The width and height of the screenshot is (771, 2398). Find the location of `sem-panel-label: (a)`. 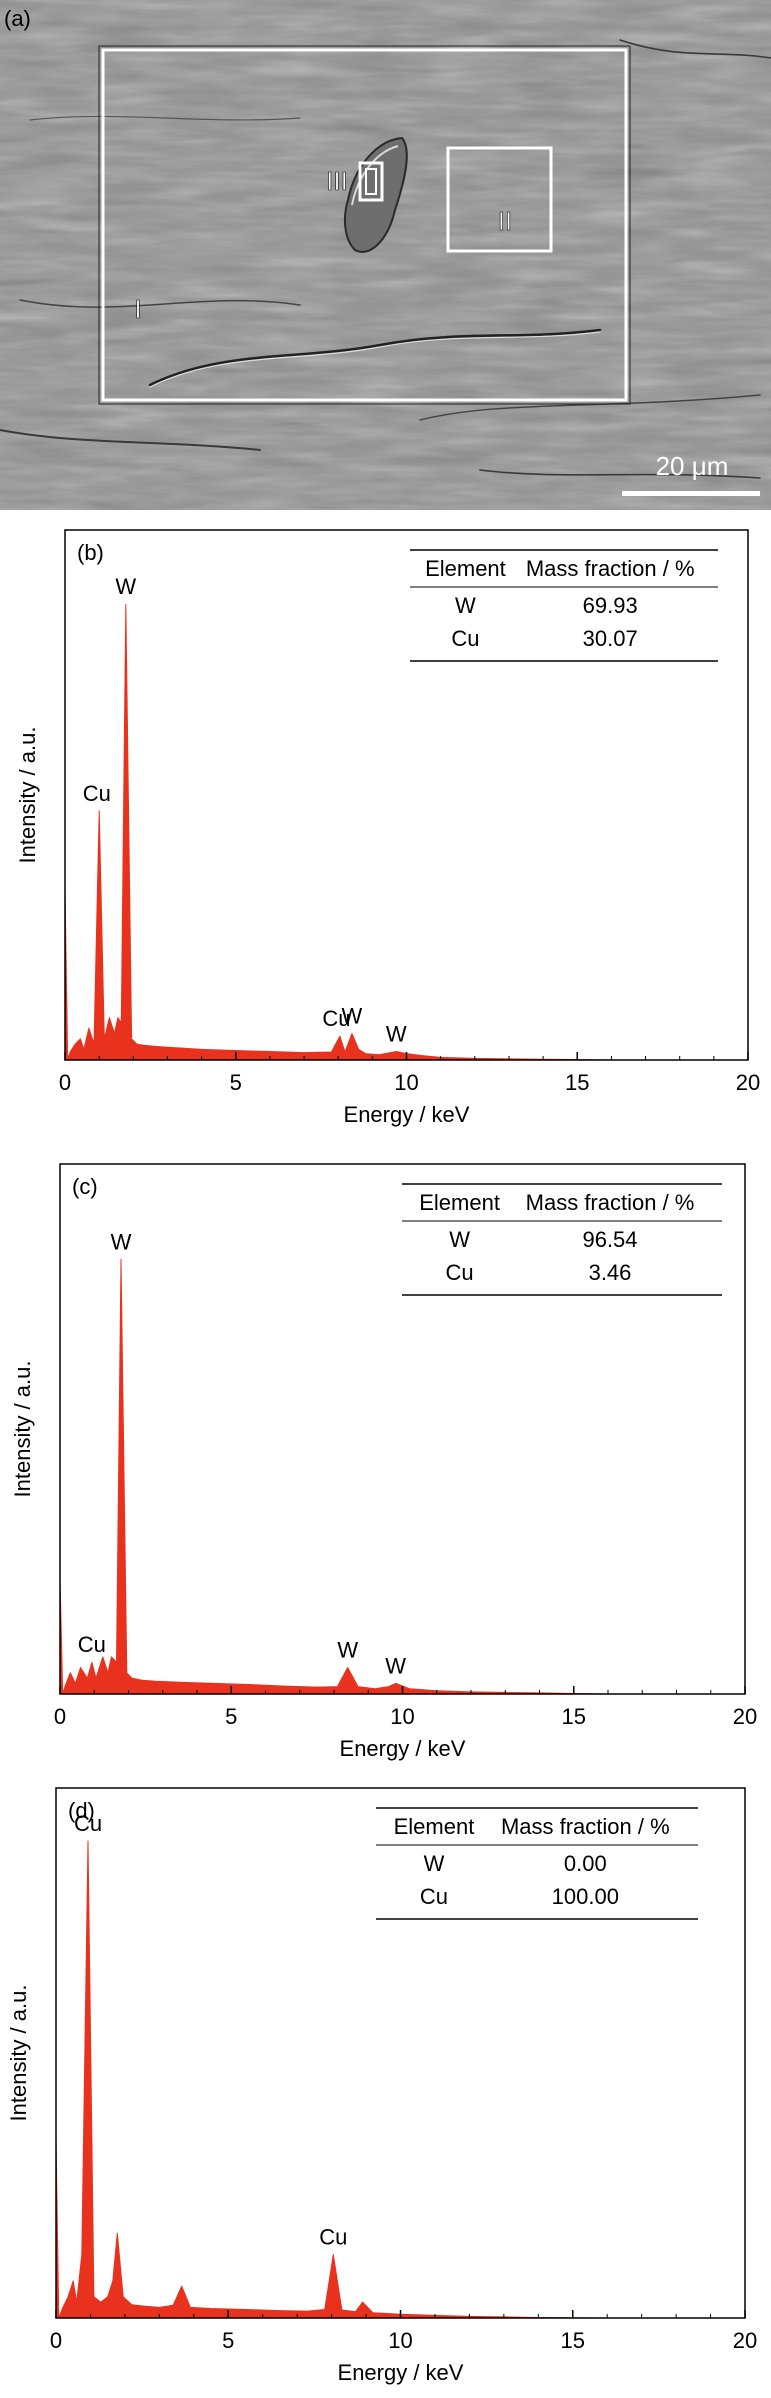

sem-panel-label: (a) is located at coordinates (17, 18).